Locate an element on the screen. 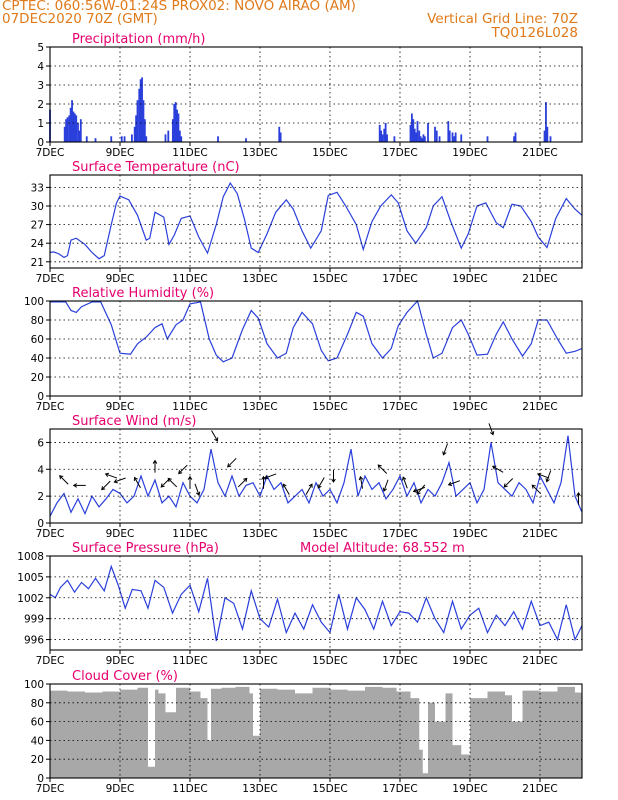 The image size is (618, 800). pressure-xtick-label: 17DEC is located at coordinates (399, 661).